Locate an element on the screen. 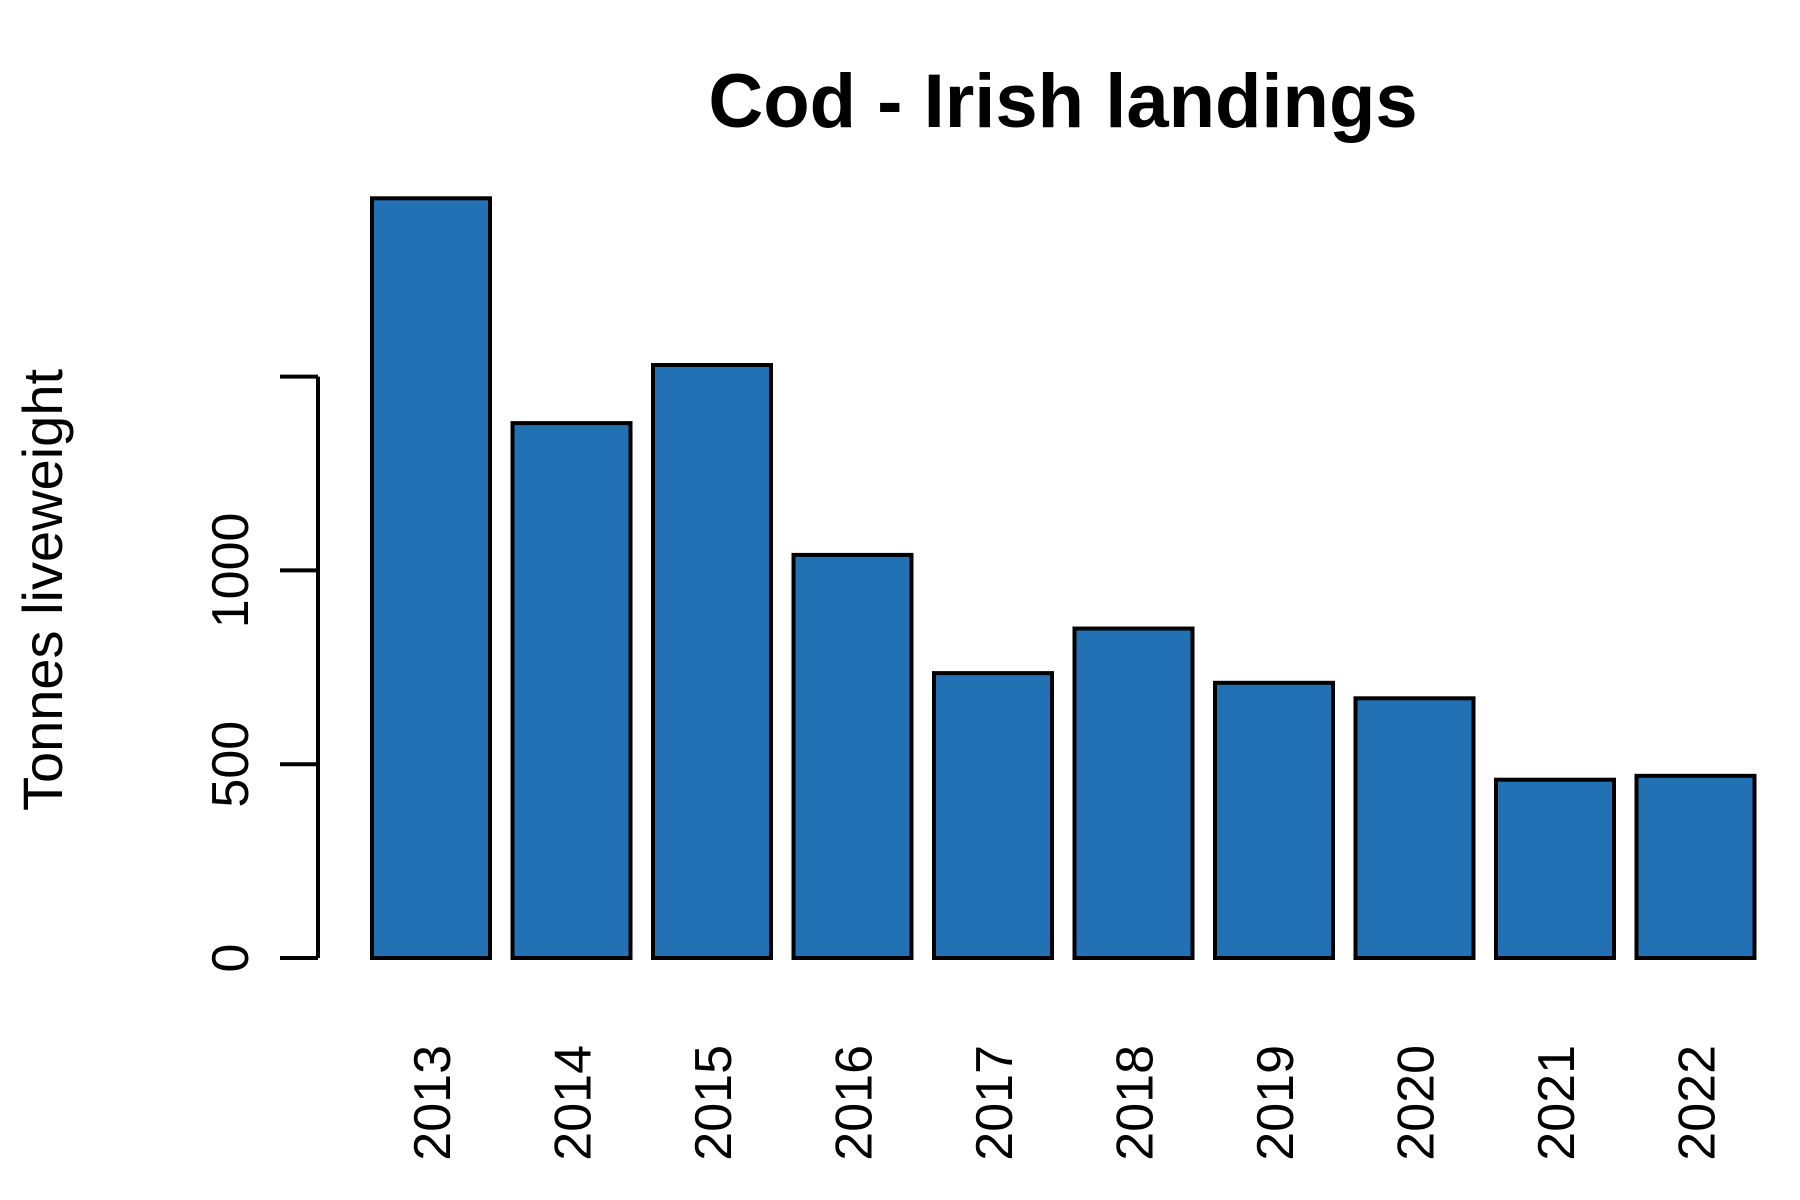 This screenshot has height=1200, width=1800. bar-2017 is located at coordinates (993, 815).